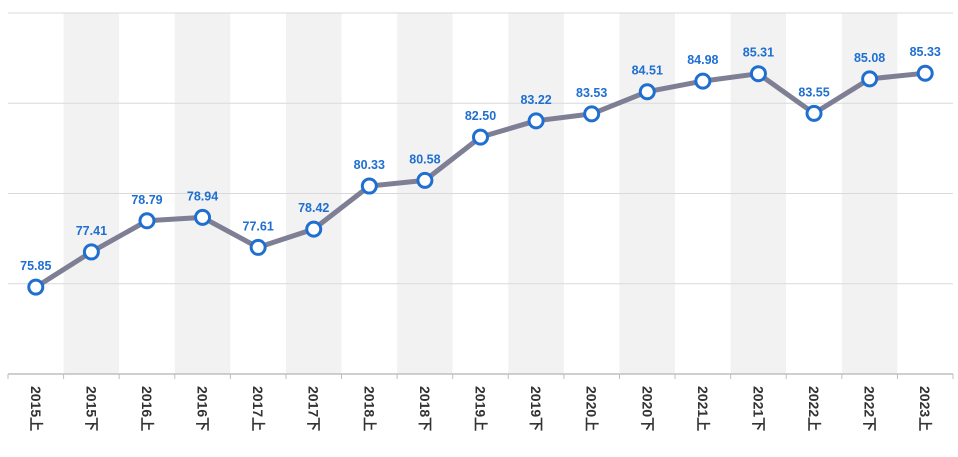  Describe the element at coordinates (535, 100) in the screenshot. I see `data-label: 83.22` at that location.